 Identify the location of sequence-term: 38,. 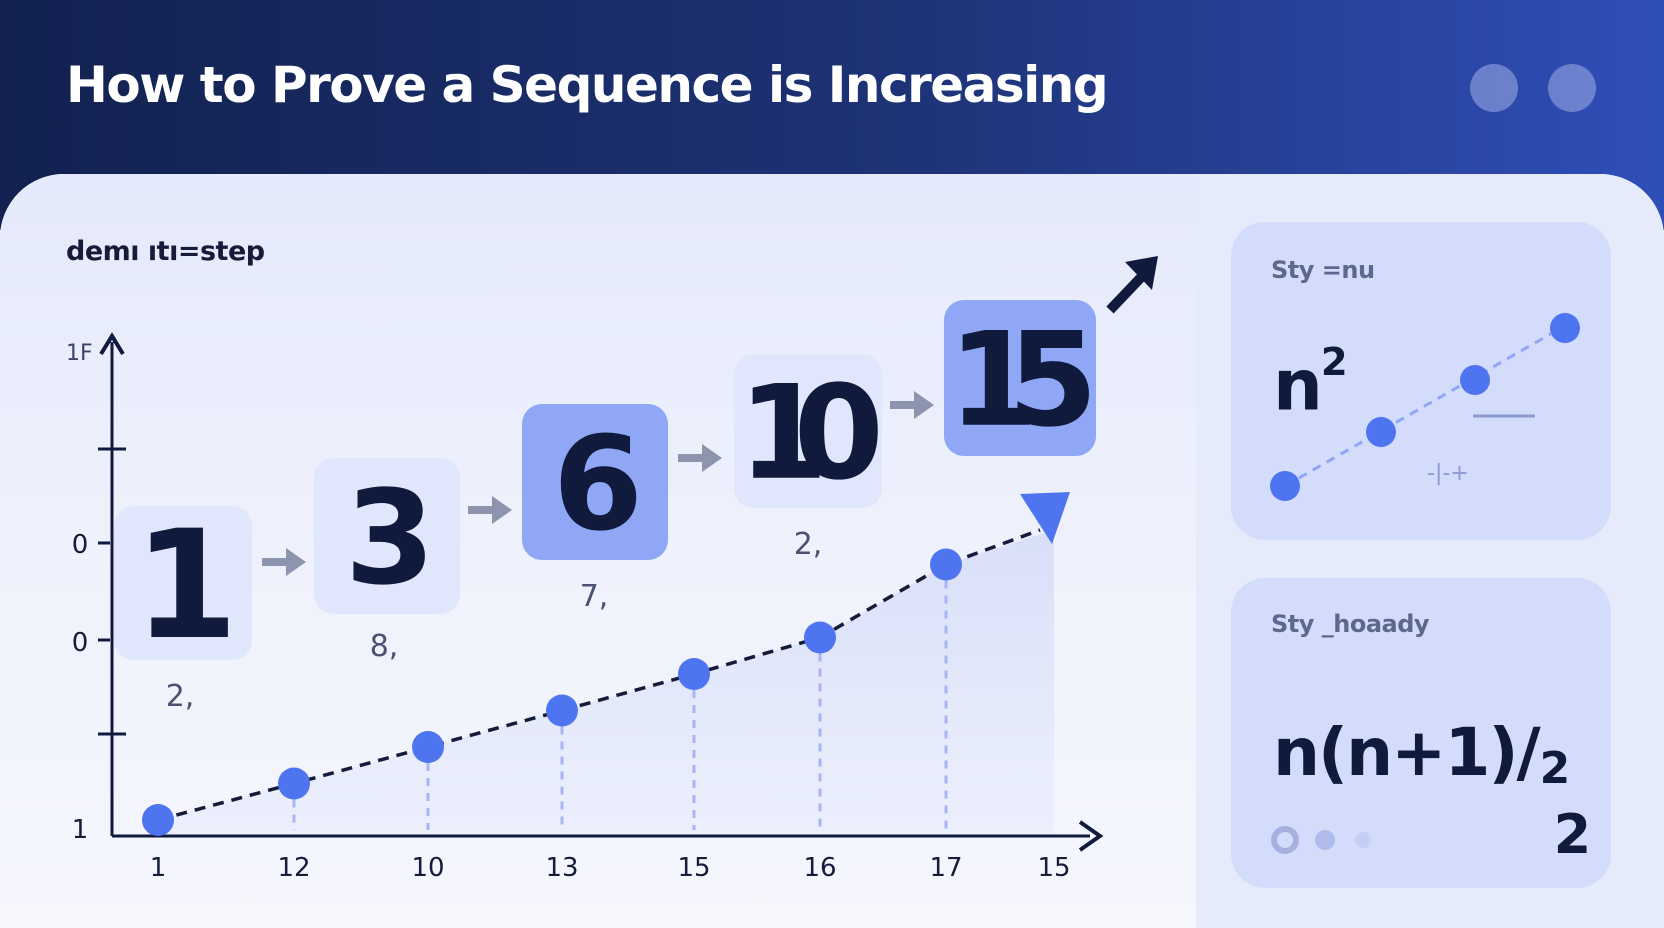
(387, 561).